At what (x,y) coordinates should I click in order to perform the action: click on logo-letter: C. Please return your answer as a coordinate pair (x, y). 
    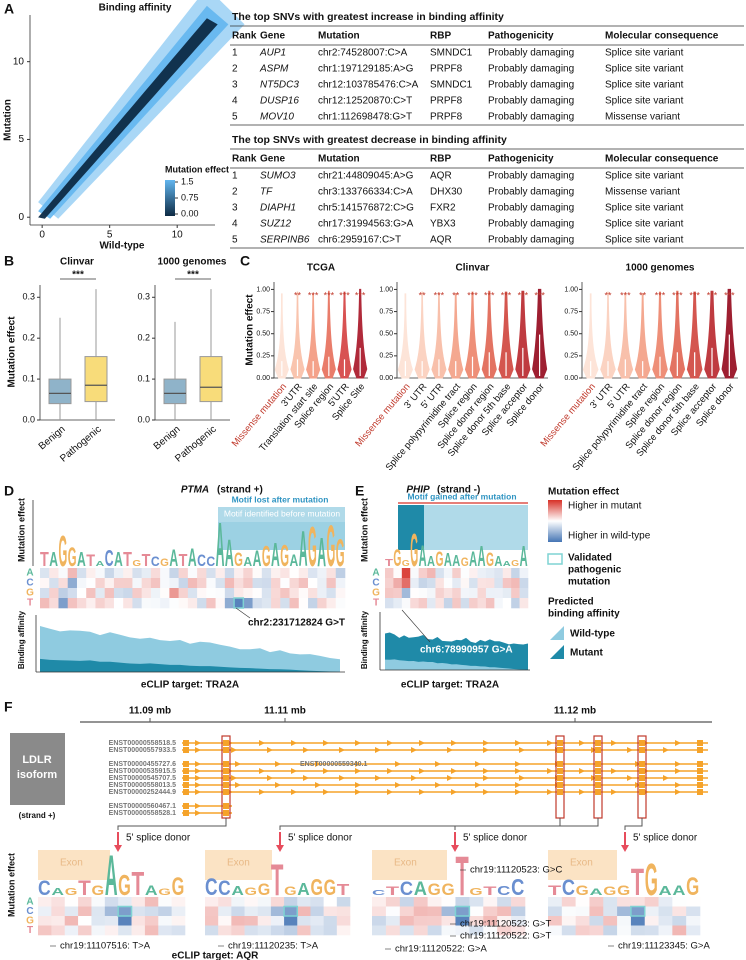
    Looking at the image, I should click on (44, 888).